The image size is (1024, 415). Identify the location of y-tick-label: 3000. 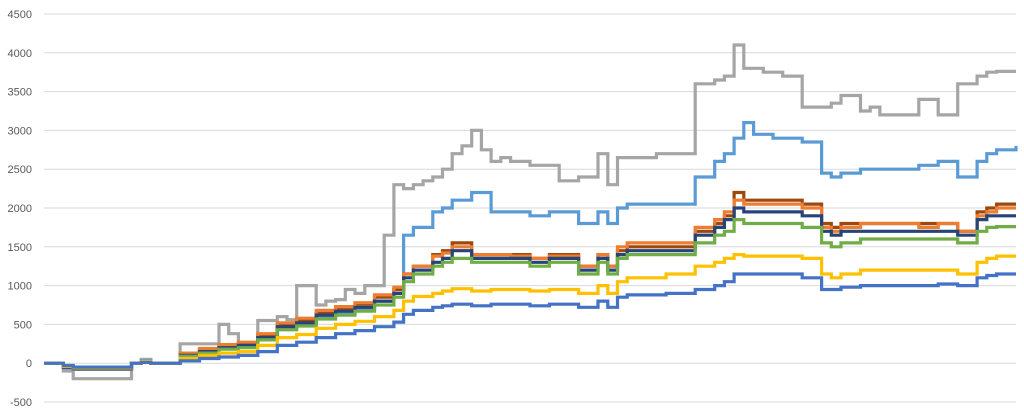
(20, 131).